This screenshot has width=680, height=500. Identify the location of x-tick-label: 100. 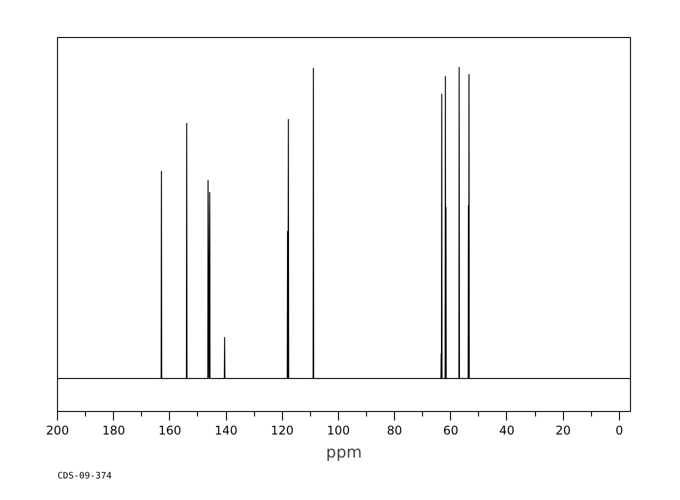
(338, 431).